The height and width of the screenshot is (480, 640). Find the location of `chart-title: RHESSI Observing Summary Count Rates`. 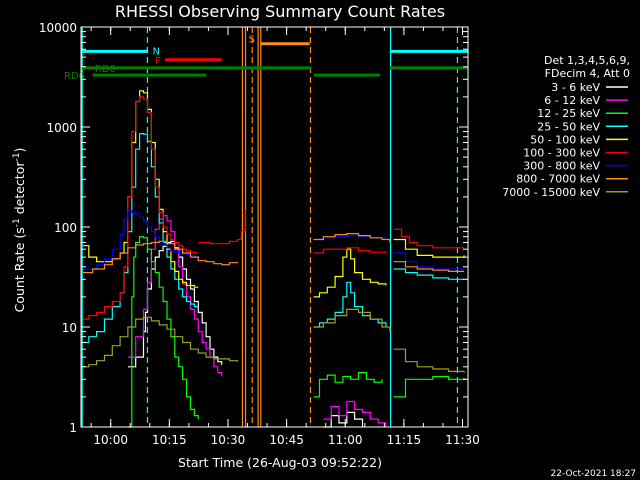

chart-title: RHESSI Observing Summary Count Rates is located at coordinates (280, 11).